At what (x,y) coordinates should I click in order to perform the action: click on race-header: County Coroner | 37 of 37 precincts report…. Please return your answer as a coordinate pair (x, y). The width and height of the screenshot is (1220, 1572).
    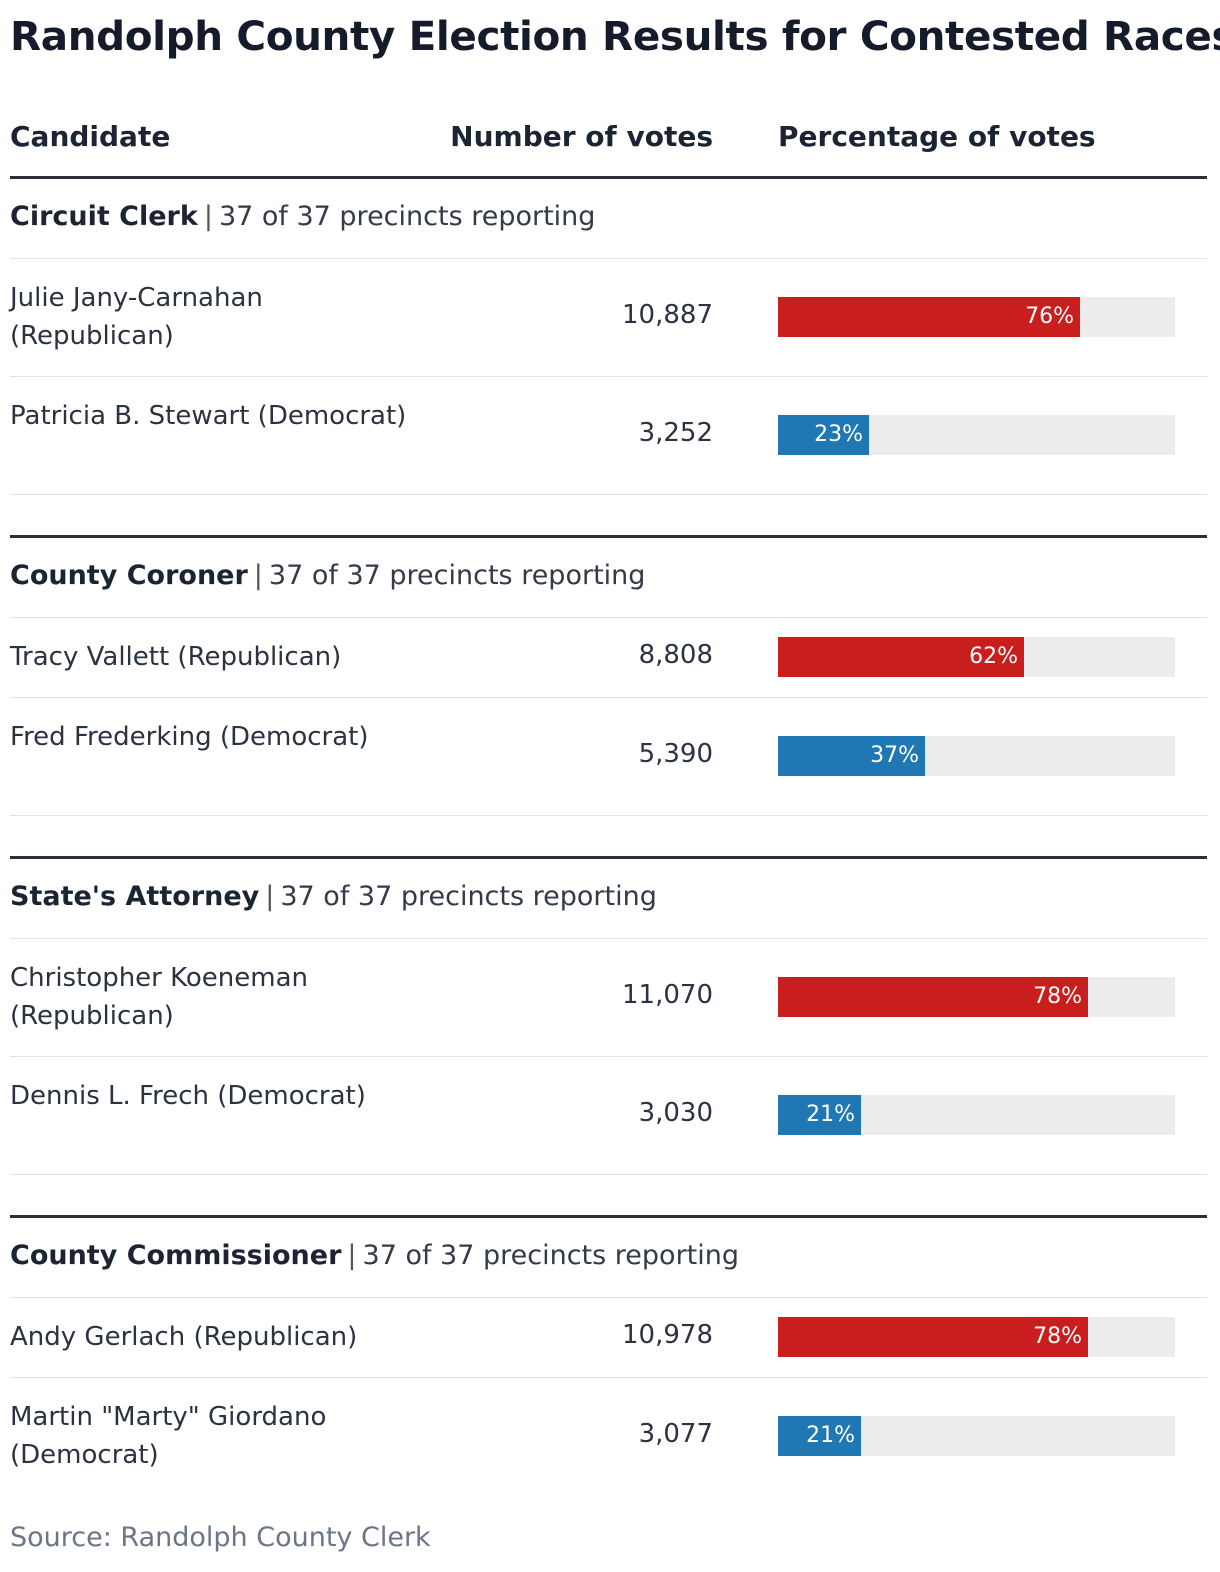
    Looking at the image, I should click on (327, 575).